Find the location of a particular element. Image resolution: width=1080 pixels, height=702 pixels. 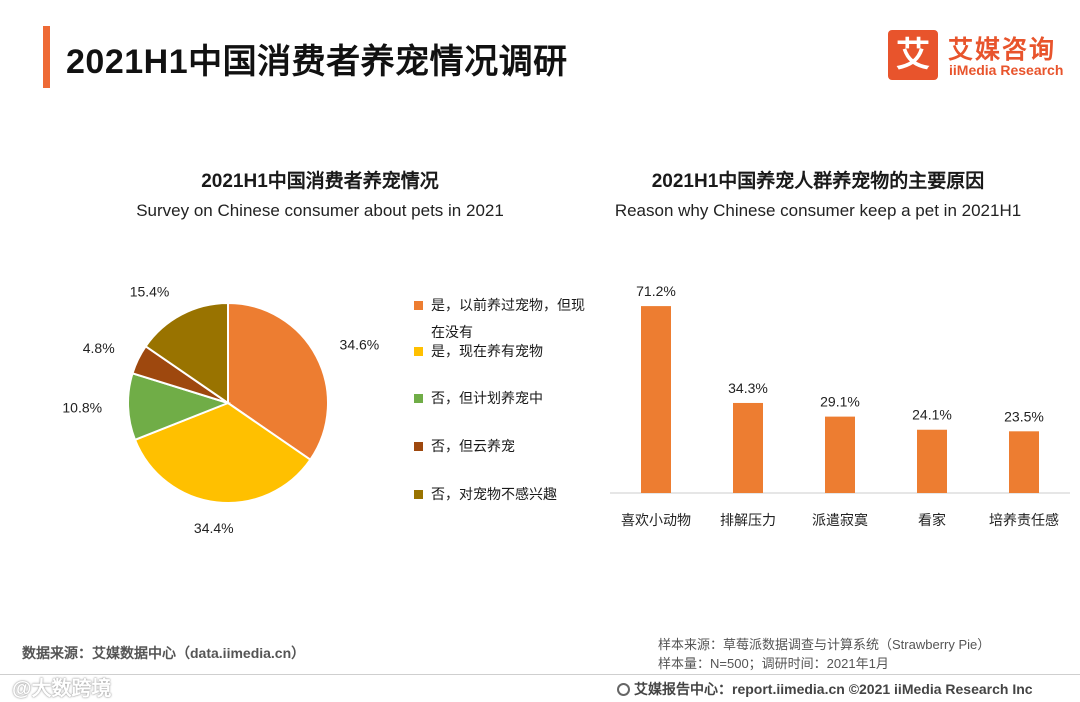

title-accent-bar is located at coordinates (46, 57).